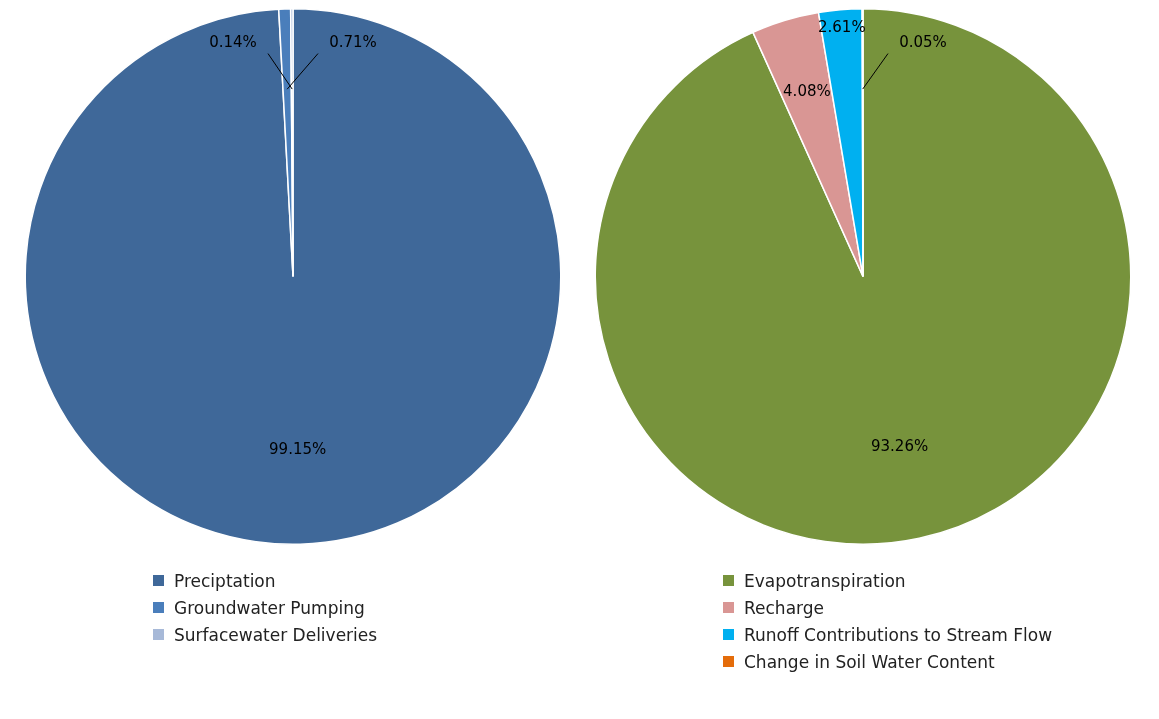 The width and height of the screenshot is (1159, 719). Describe the element at coordinates (825, 580) in the screenshot. I see `legend-label: Evapotranspiration` at that location.